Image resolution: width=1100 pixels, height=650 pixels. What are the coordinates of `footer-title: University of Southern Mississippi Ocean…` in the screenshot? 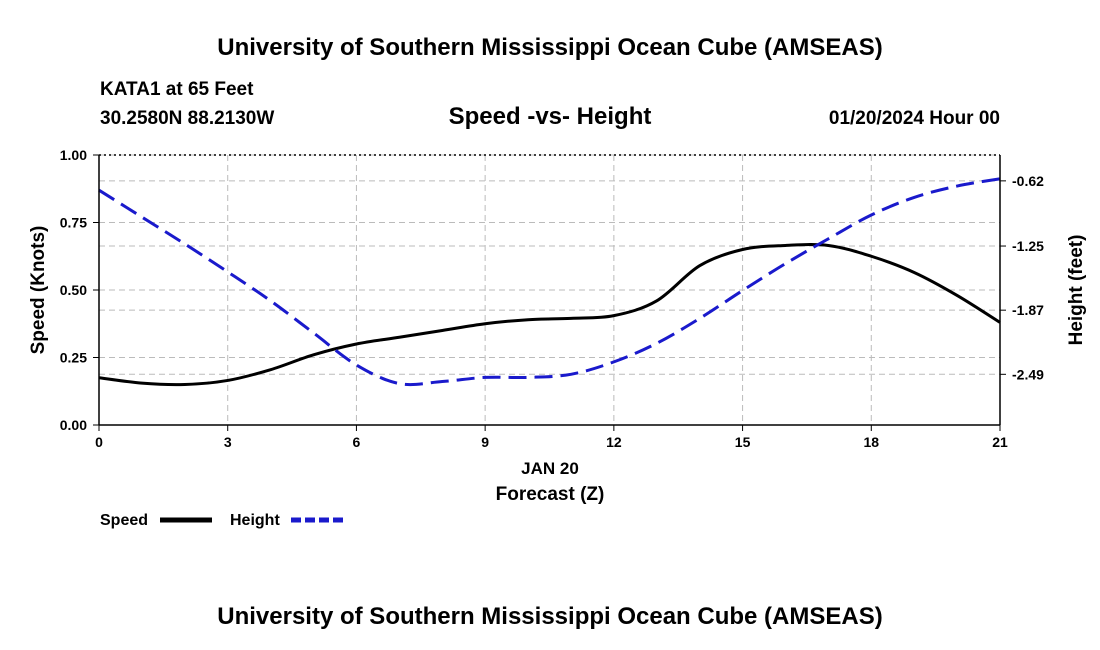 It's located at (549, 616).